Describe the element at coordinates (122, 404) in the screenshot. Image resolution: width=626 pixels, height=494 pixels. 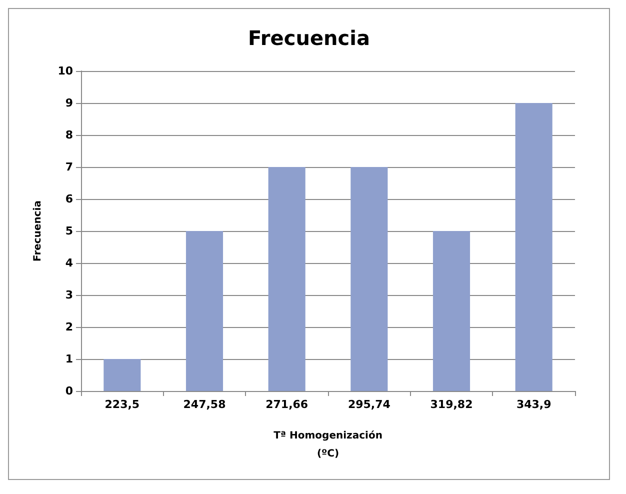
I see `x-tick-label: 223,5` at that location.